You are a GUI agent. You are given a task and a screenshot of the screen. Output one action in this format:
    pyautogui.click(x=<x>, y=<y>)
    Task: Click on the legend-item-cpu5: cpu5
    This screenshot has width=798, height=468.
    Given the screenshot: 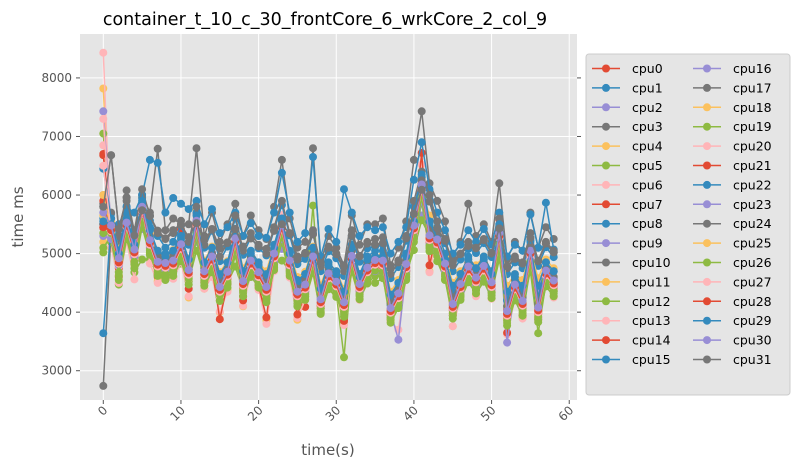 What is the action you would take?
    pyautogui.click(x=627, y=165)
    